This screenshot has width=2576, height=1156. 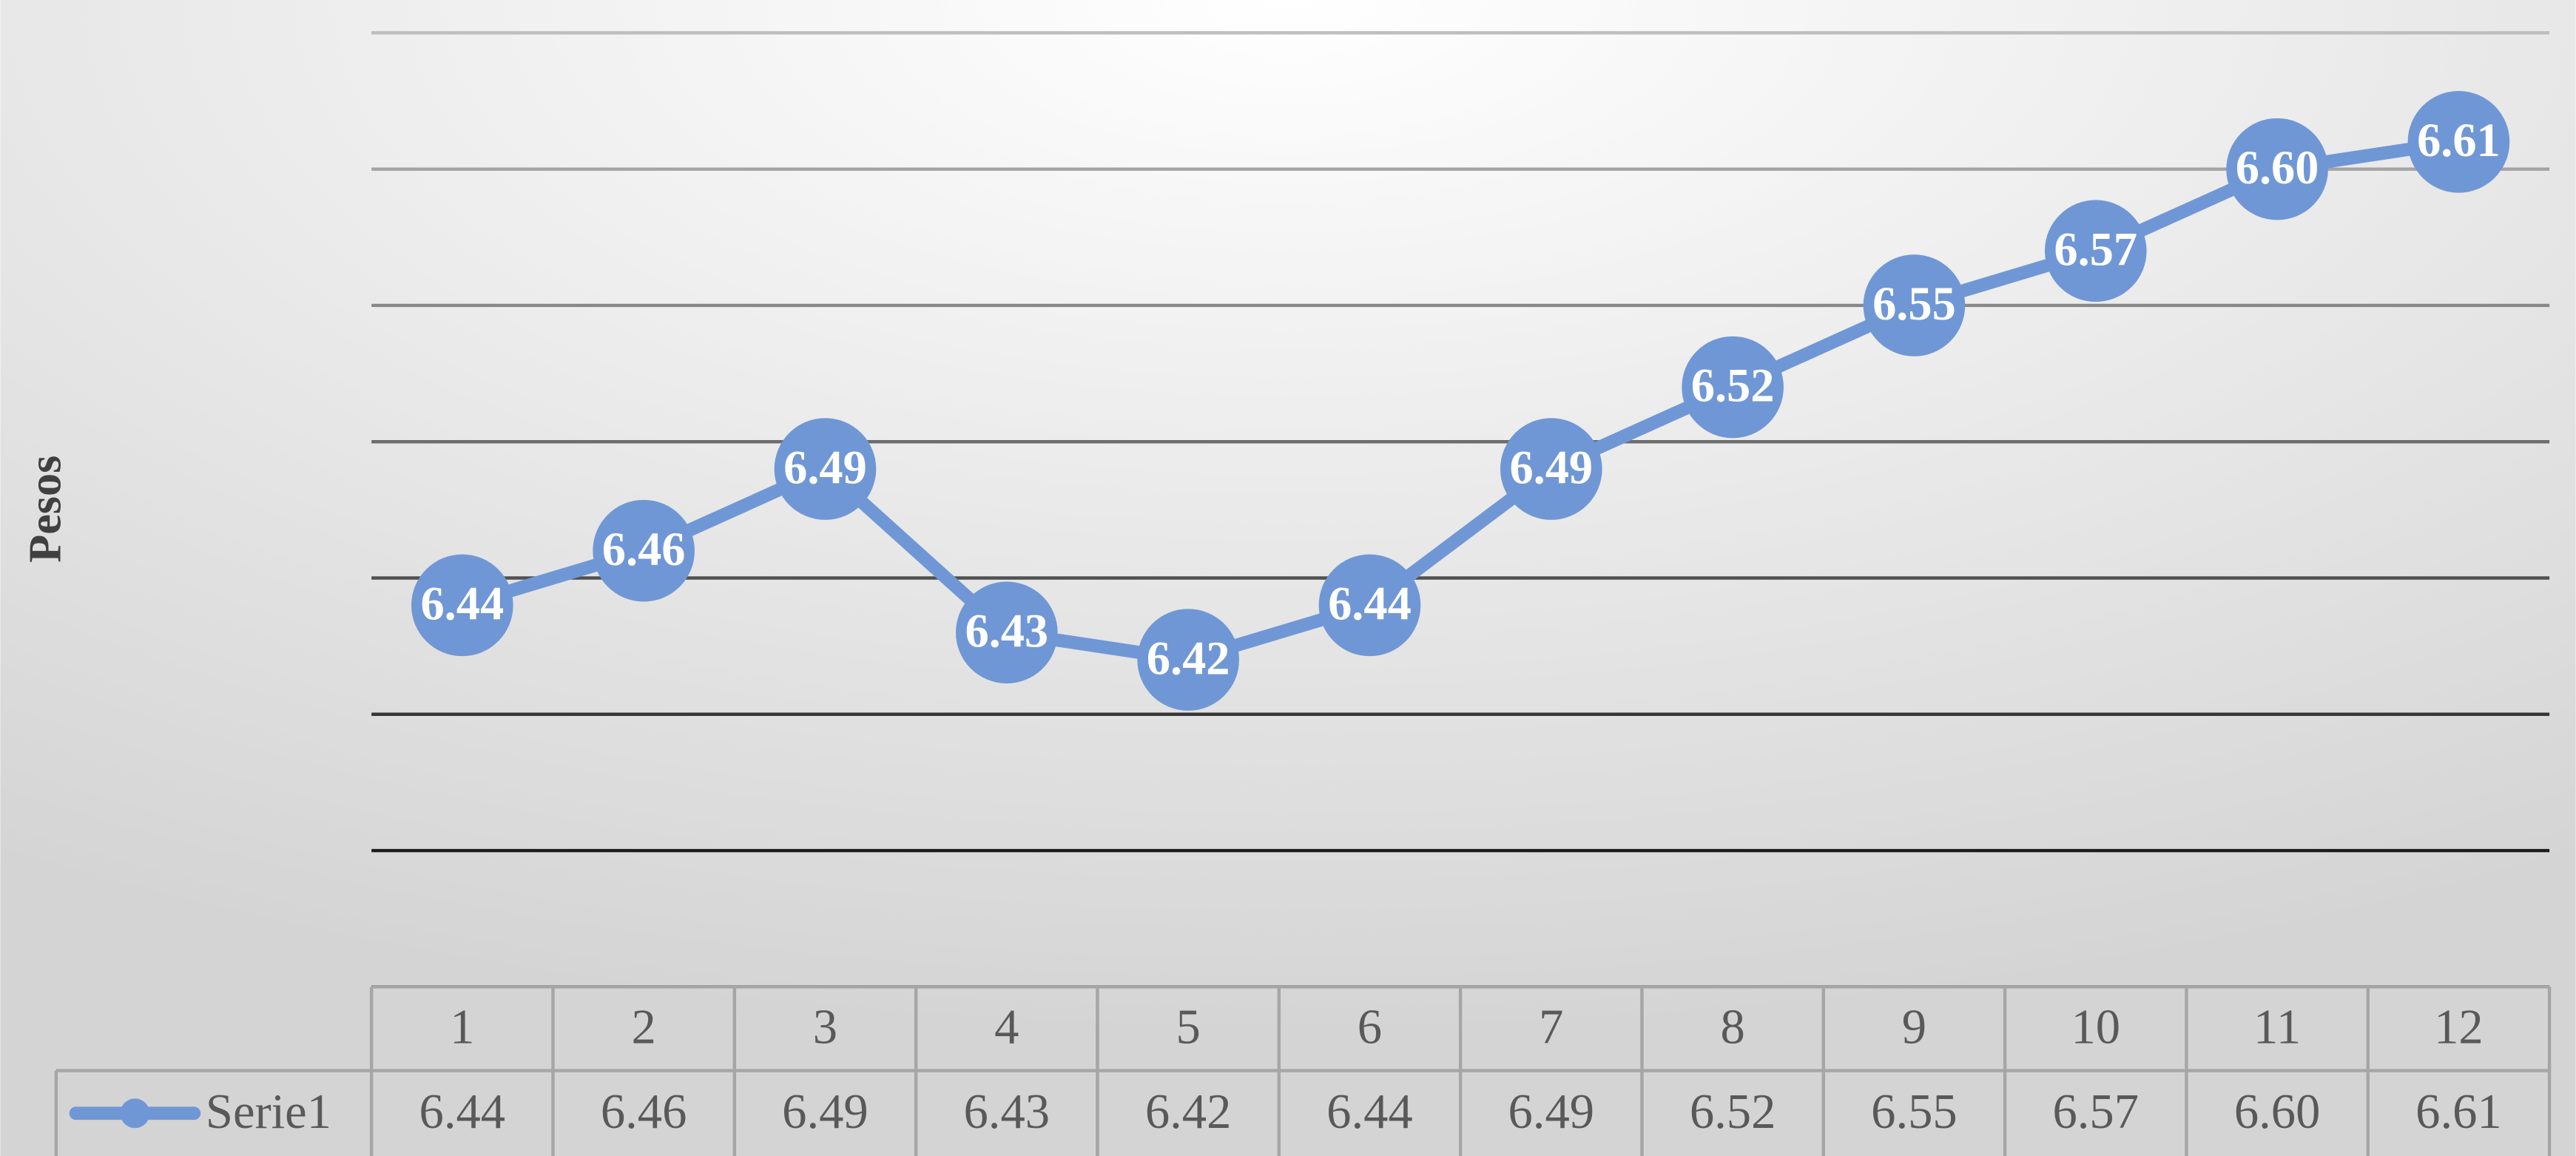 I want to click on data-label: 6.46, so click(x=644, y=549).